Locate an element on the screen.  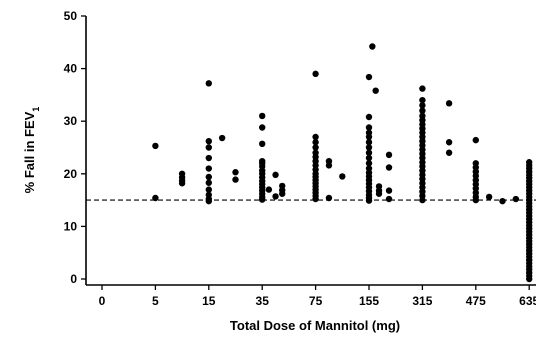
y-axis-title: % Fall in FEV1 is located at coordinates (31, 150).